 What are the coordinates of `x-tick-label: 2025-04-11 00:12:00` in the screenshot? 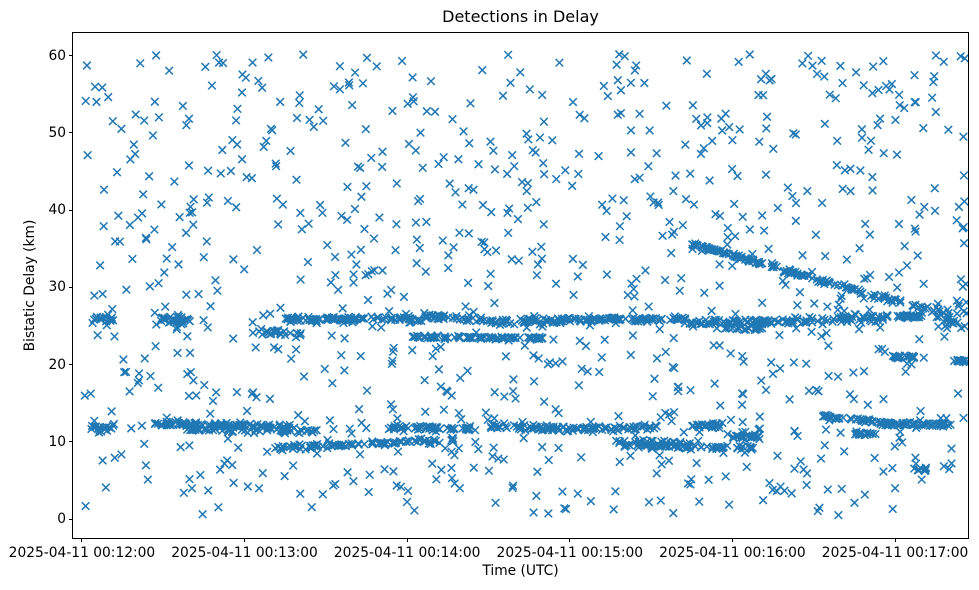 It's located at (82, 553).